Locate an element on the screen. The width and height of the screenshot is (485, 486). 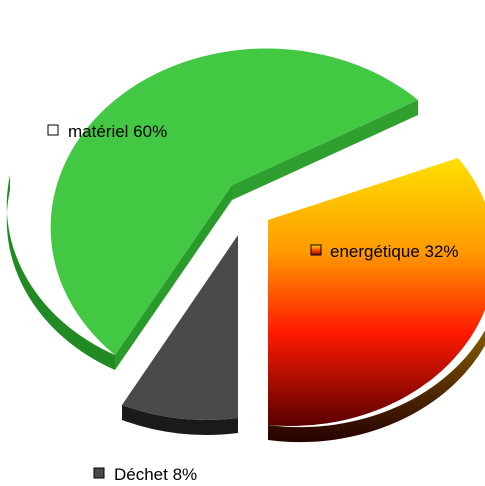
slice-materiel-side-inner is located at coordinates (173, 277).